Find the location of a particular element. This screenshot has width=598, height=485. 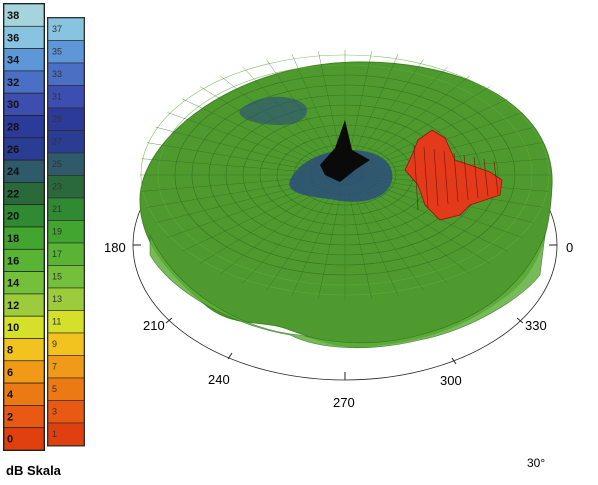

angle-label-300: 300 is located at coordinates (451, 380).